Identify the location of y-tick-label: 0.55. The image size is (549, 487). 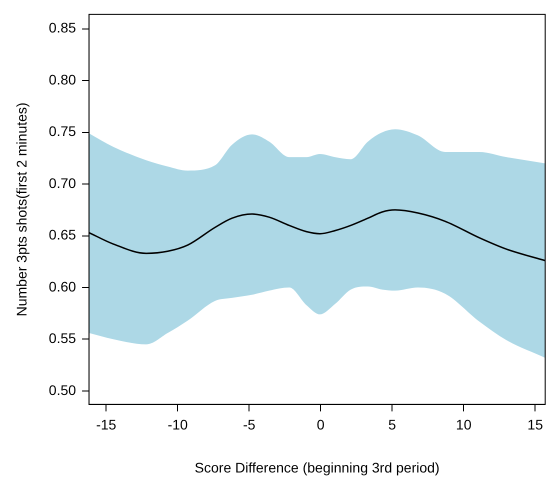
(62, 338).